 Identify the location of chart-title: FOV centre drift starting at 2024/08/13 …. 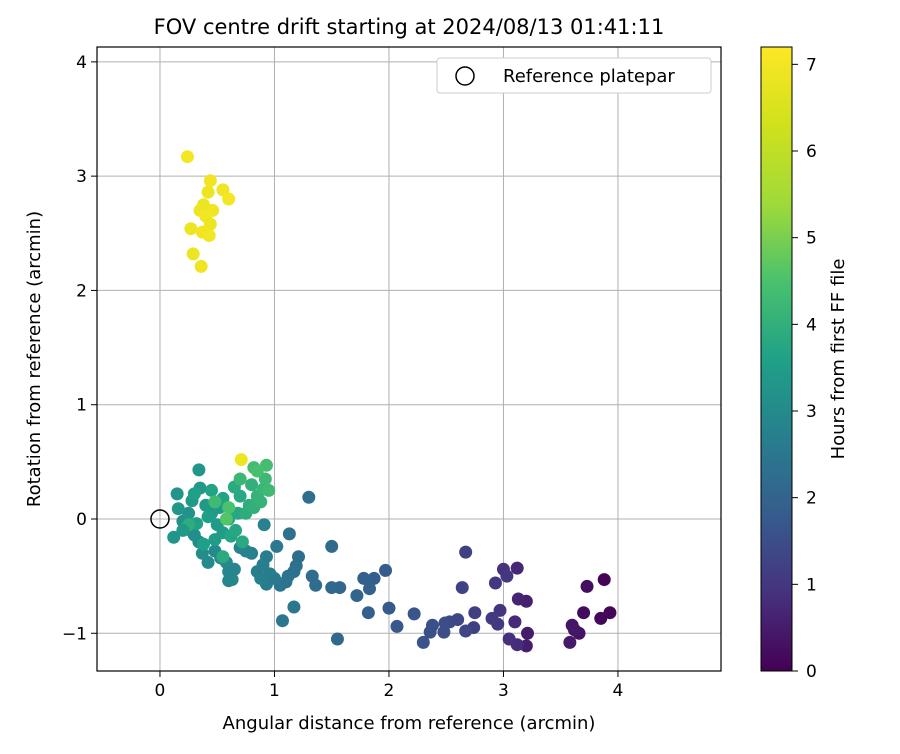
(409, 27).